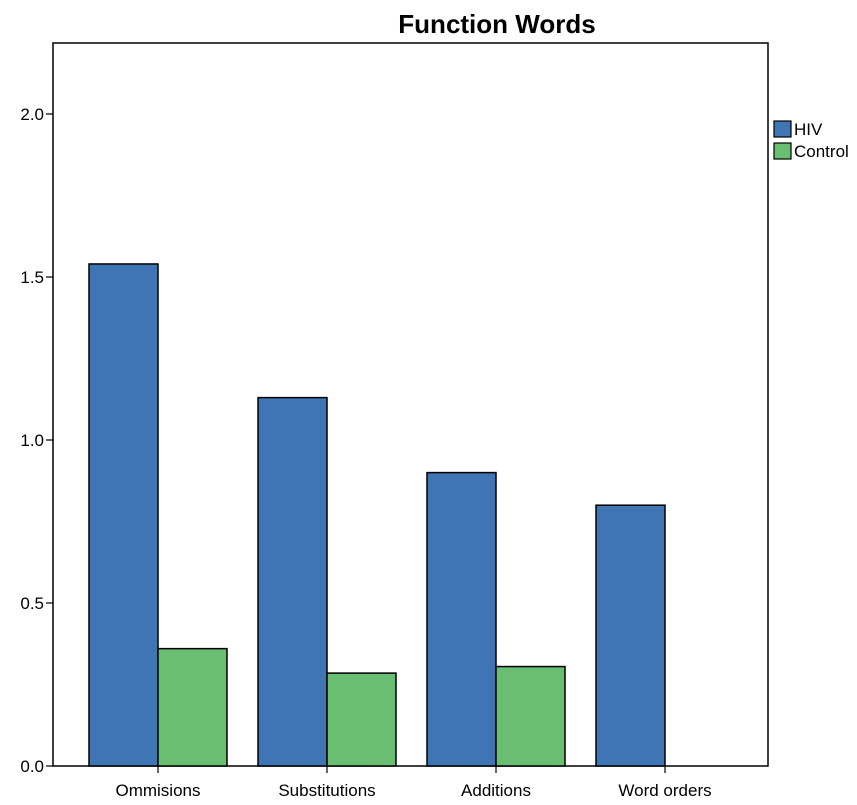 This screenshot has width=857, height=805. What do you see at coordinates (32, 440) in the screenshot?
I see `y-tick-label: 1.0` at bounding box center [32, 440].